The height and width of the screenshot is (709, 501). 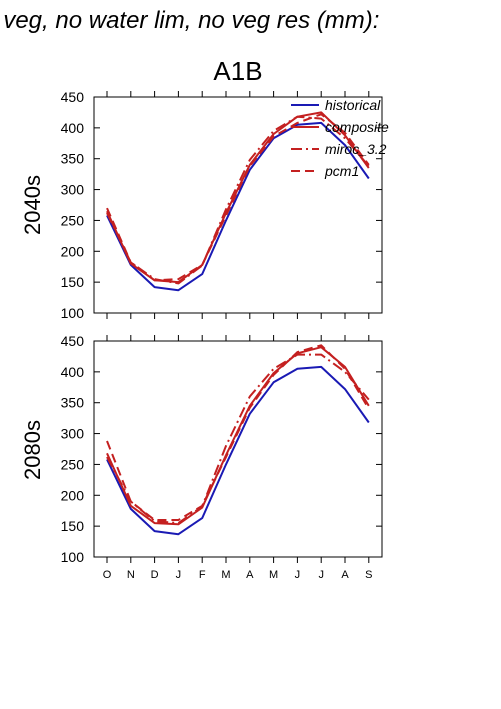 What do you see at coordinates (237, 71) in the screenshot?
I see `panel-title: A1B` at bounding box center [237, 71].